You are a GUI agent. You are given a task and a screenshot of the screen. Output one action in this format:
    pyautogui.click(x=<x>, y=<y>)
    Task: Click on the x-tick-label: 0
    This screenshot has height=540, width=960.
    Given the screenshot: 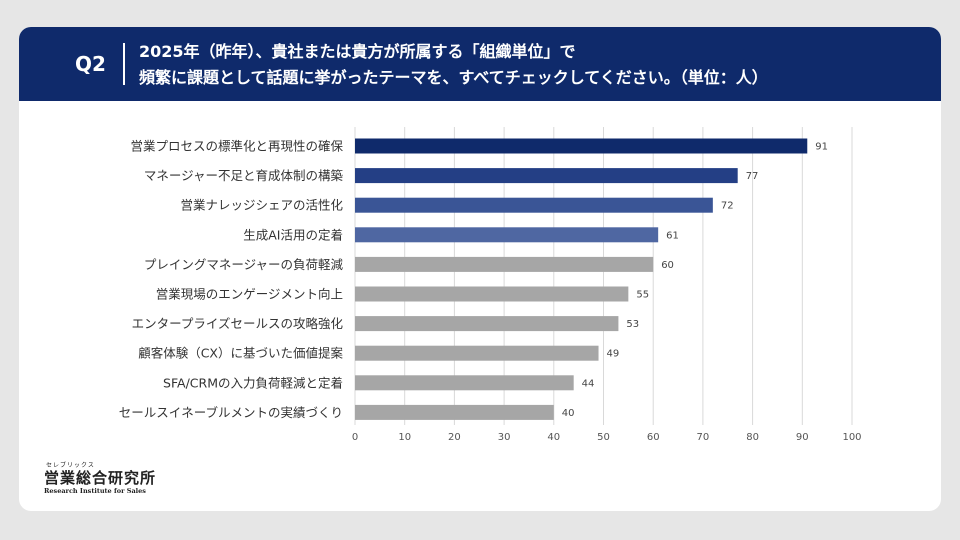 What is the action you would take?
    pyautogui.click(x=355, y=437)
    